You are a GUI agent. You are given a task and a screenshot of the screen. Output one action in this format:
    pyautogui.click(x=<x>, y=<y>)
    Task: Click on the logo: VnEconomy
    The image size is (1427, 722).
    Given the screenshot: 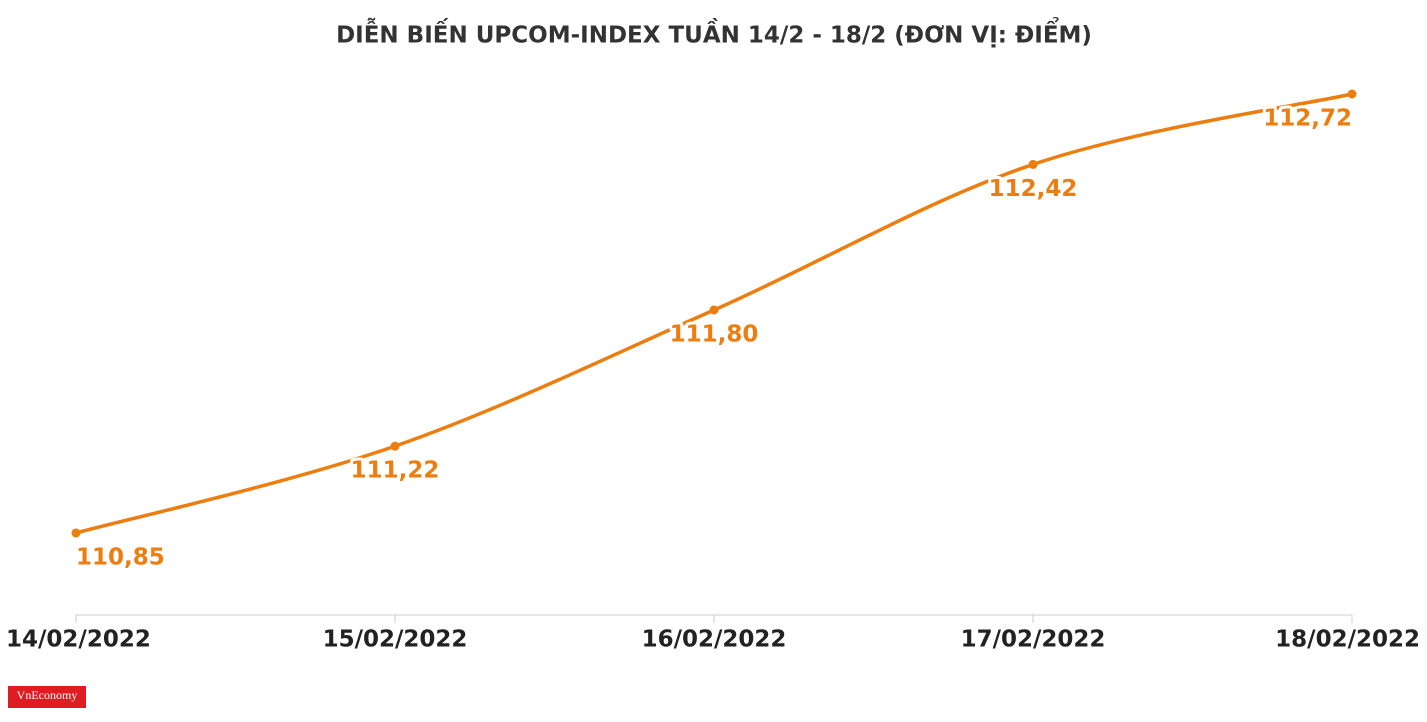 What is the action you would take?
    pyautogui.click(x=47, y=695)
    